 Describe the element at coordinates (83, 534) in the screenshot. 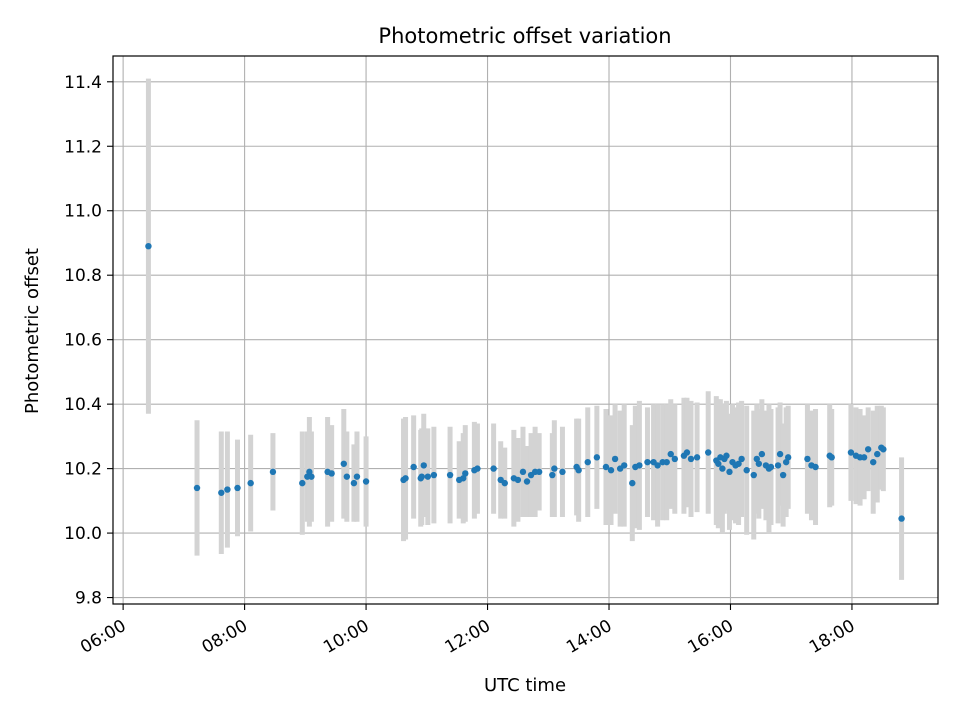

I see `y-tick-label: 10.0` at that location.